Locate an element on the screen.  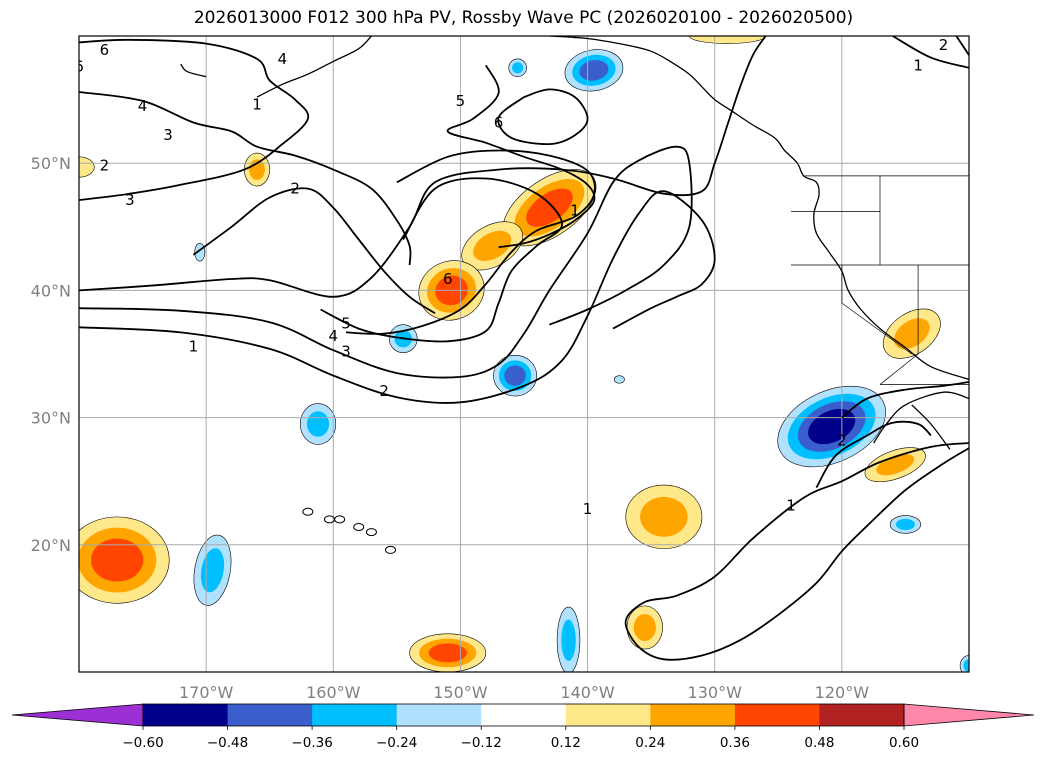
colorbar-extend-low is located at coordinates (77, 715).